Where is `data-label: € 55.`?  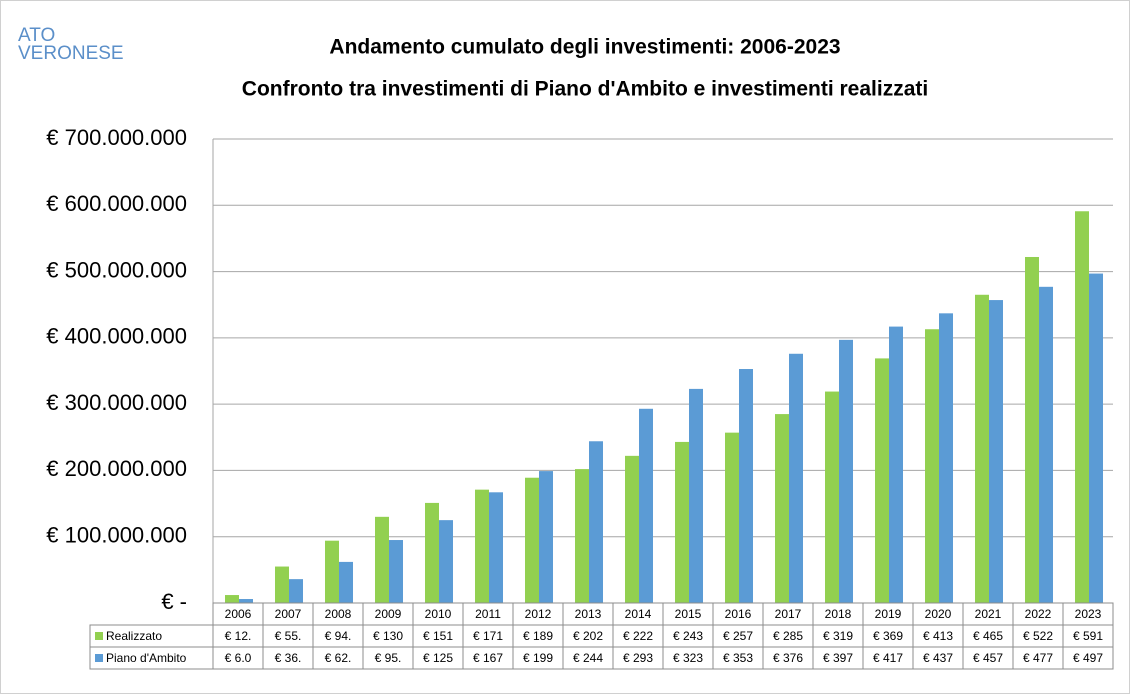
data-label: € 55. is located at coordinates (288, 636).